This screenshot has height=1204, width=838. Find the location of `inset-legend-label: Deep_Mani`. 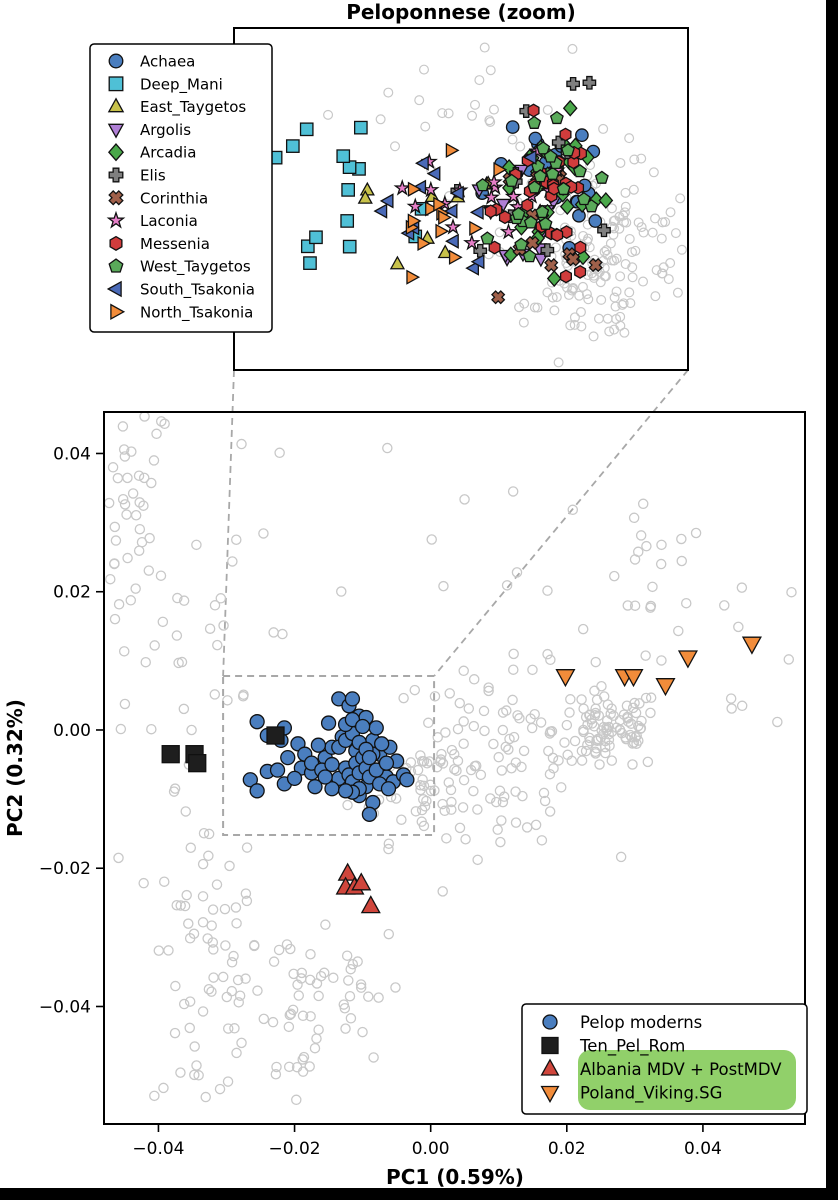

inset-legend-label: Deep_Mani is located at coordinates (181, 84).